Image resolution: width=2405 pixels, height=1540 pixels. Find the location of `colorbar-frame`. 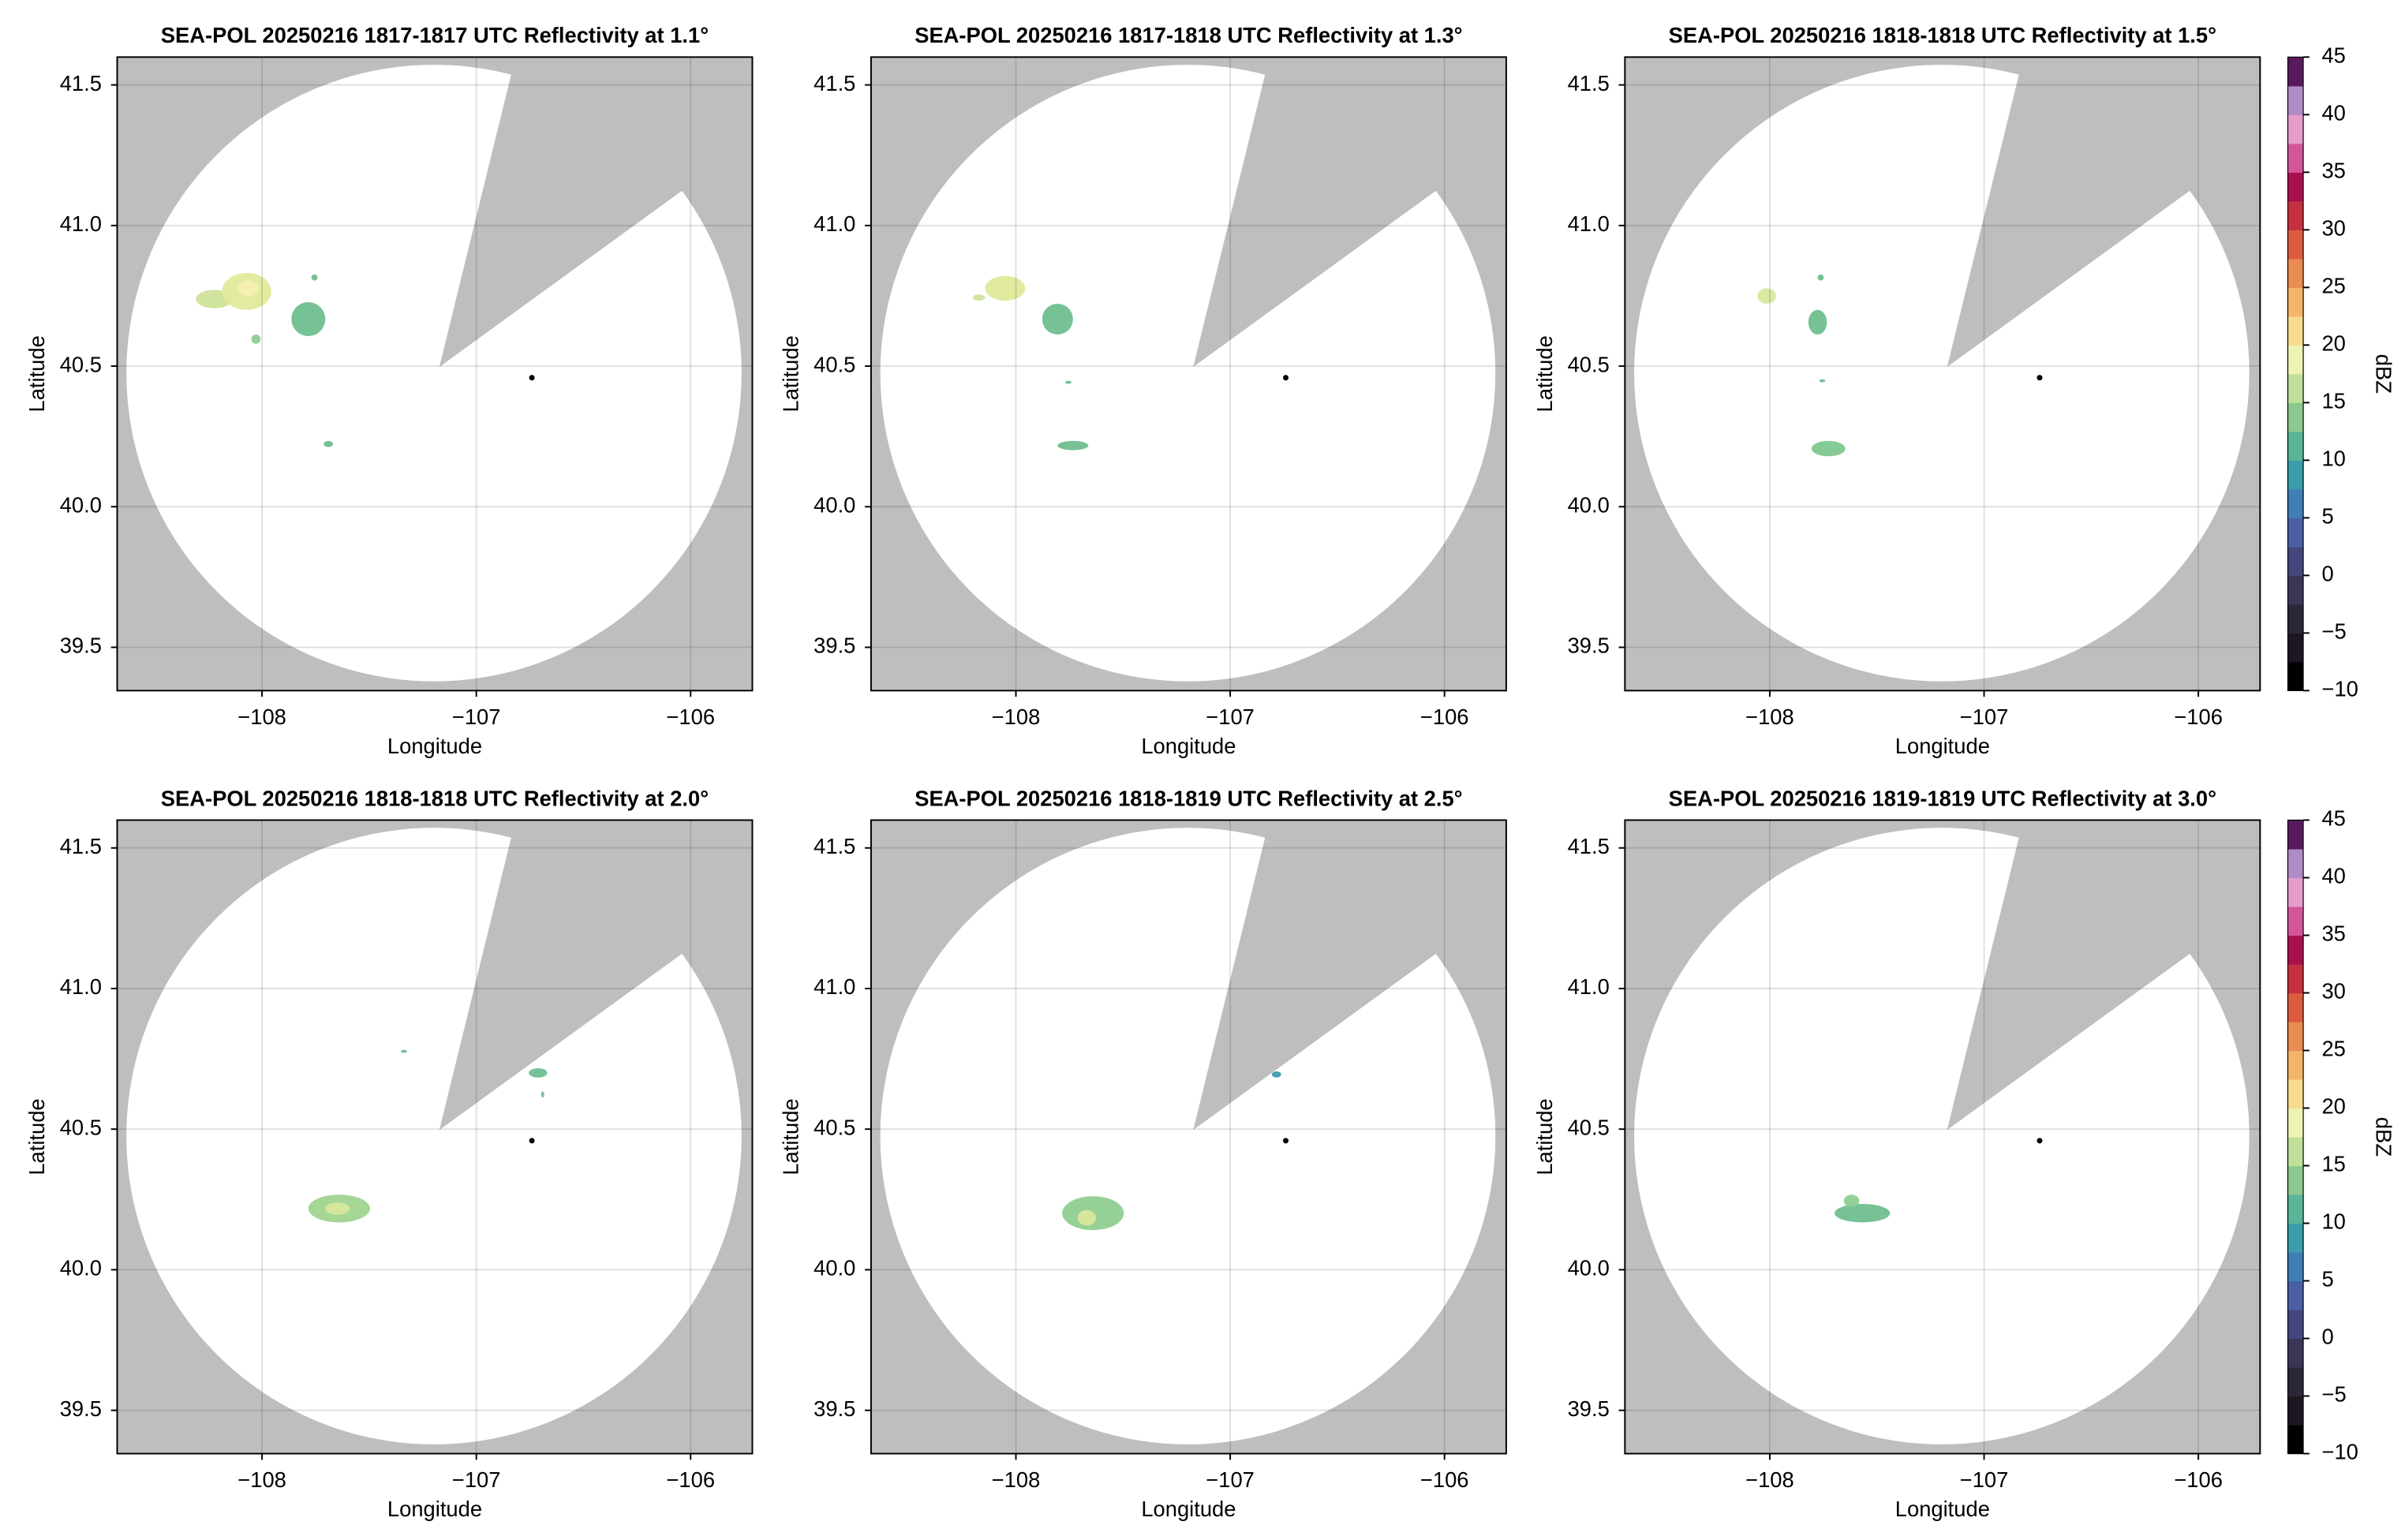

colorbar-frame is located at coordinates (2296, 1137).